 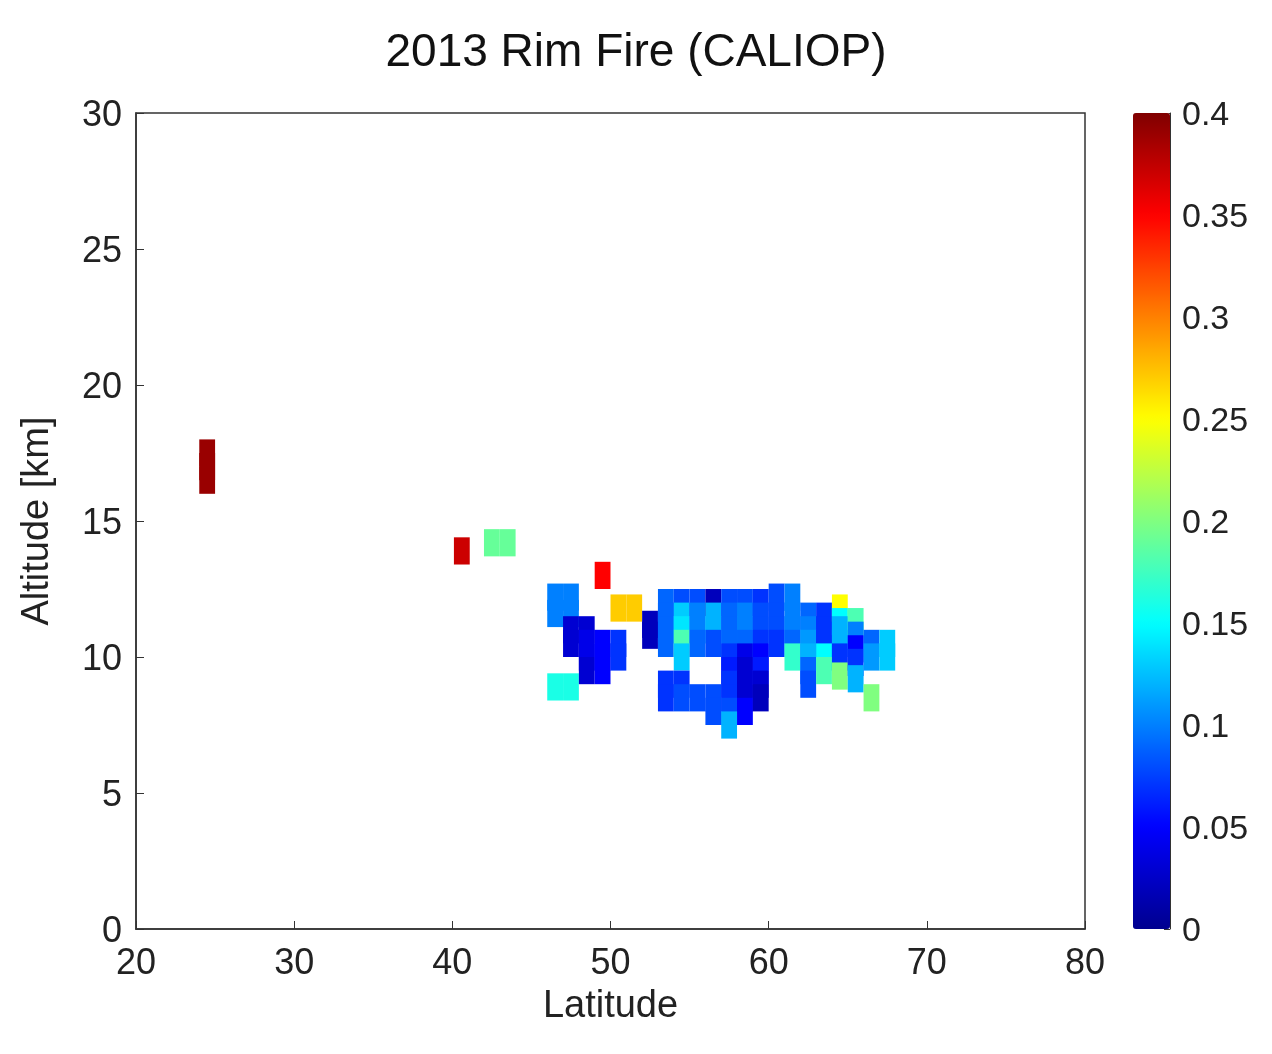 What do you see at coordinates (111, 929) in the screenshot?
I see `y-tick-label: 0` at bounding box center [111, 929].